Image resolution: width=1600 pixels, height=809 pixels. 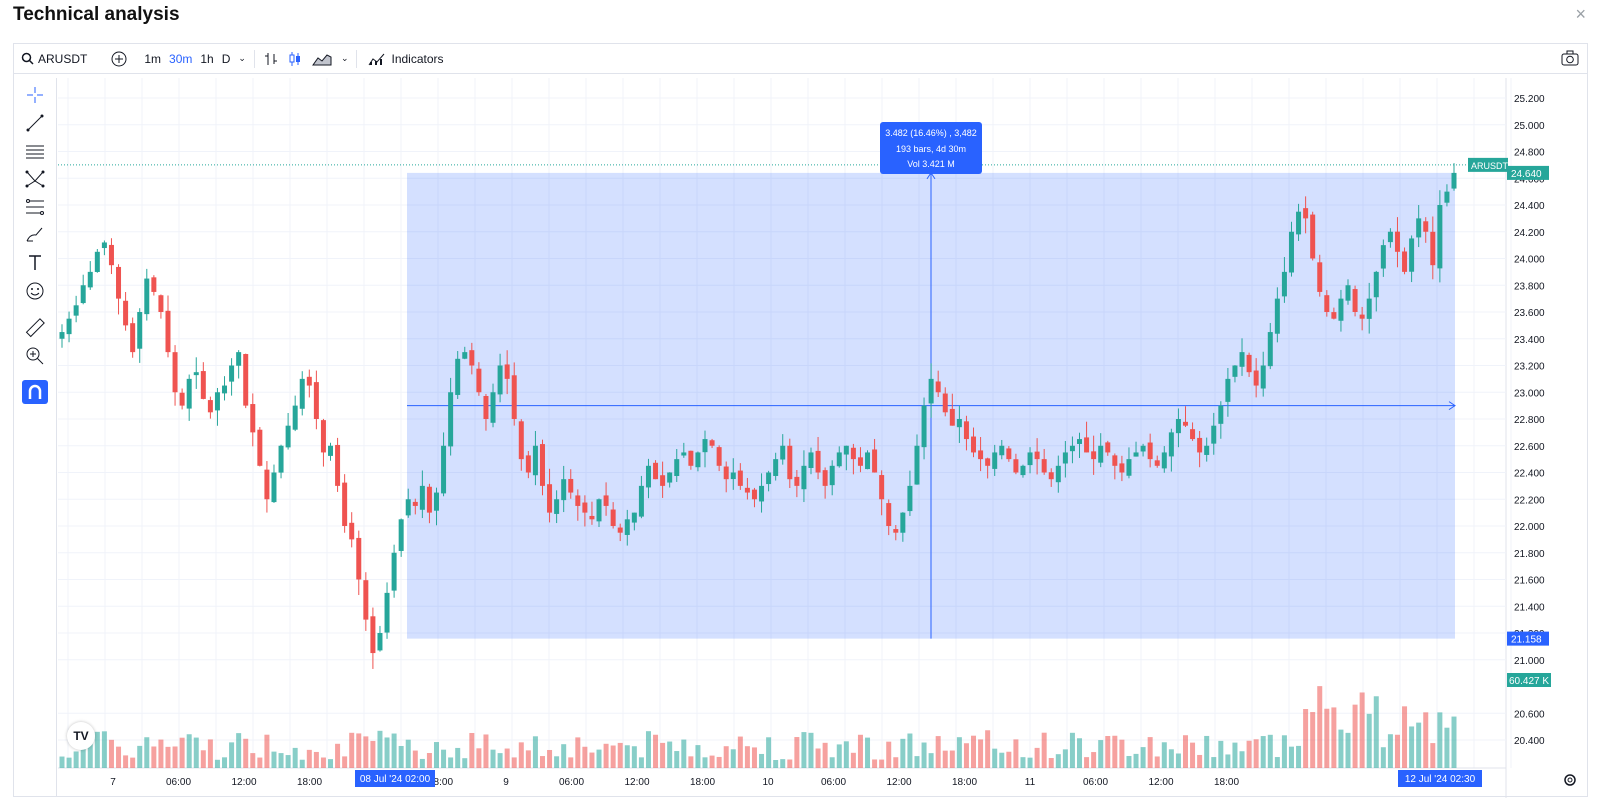 I want to click on interval-1h: 1h, so click(x=207, y=58).